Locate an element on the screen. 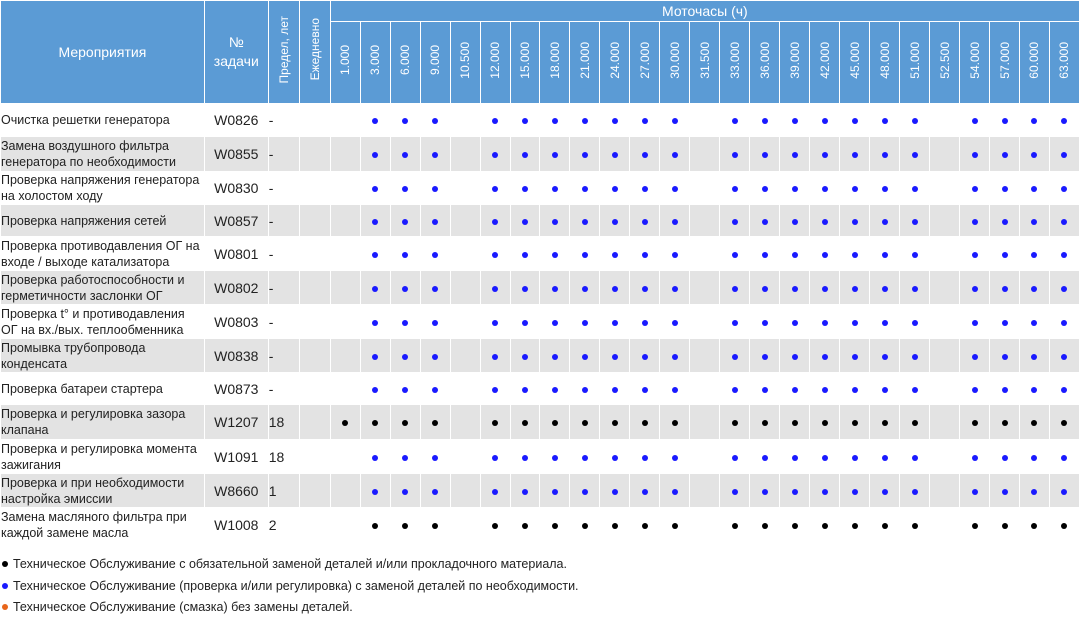  hour-column-header: 60.000 is located at coordinates (1034, 62).